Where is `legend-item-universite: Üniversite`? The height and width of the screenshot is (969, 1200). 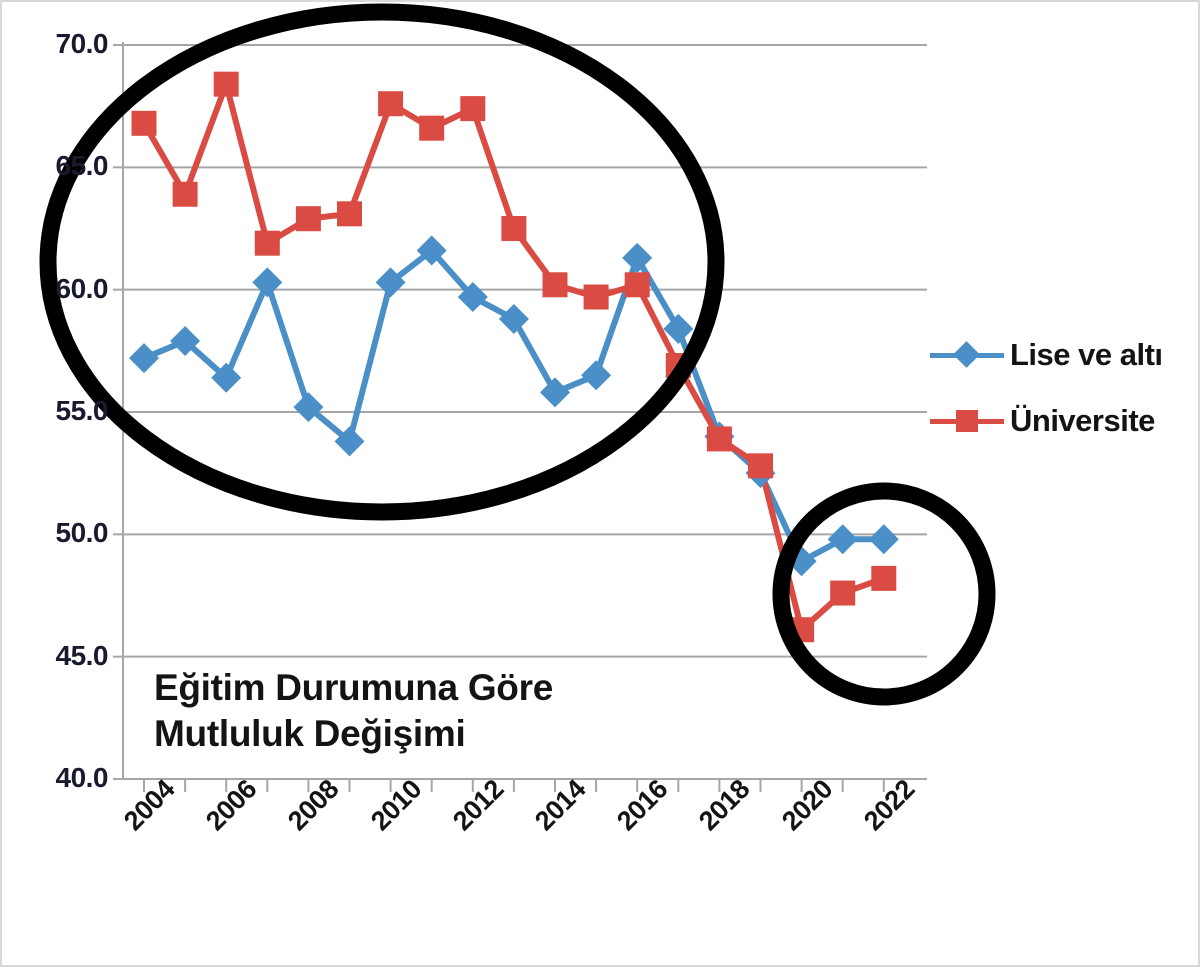 legend-item-universite: Üniversite is located at coordinates (1064, 421).